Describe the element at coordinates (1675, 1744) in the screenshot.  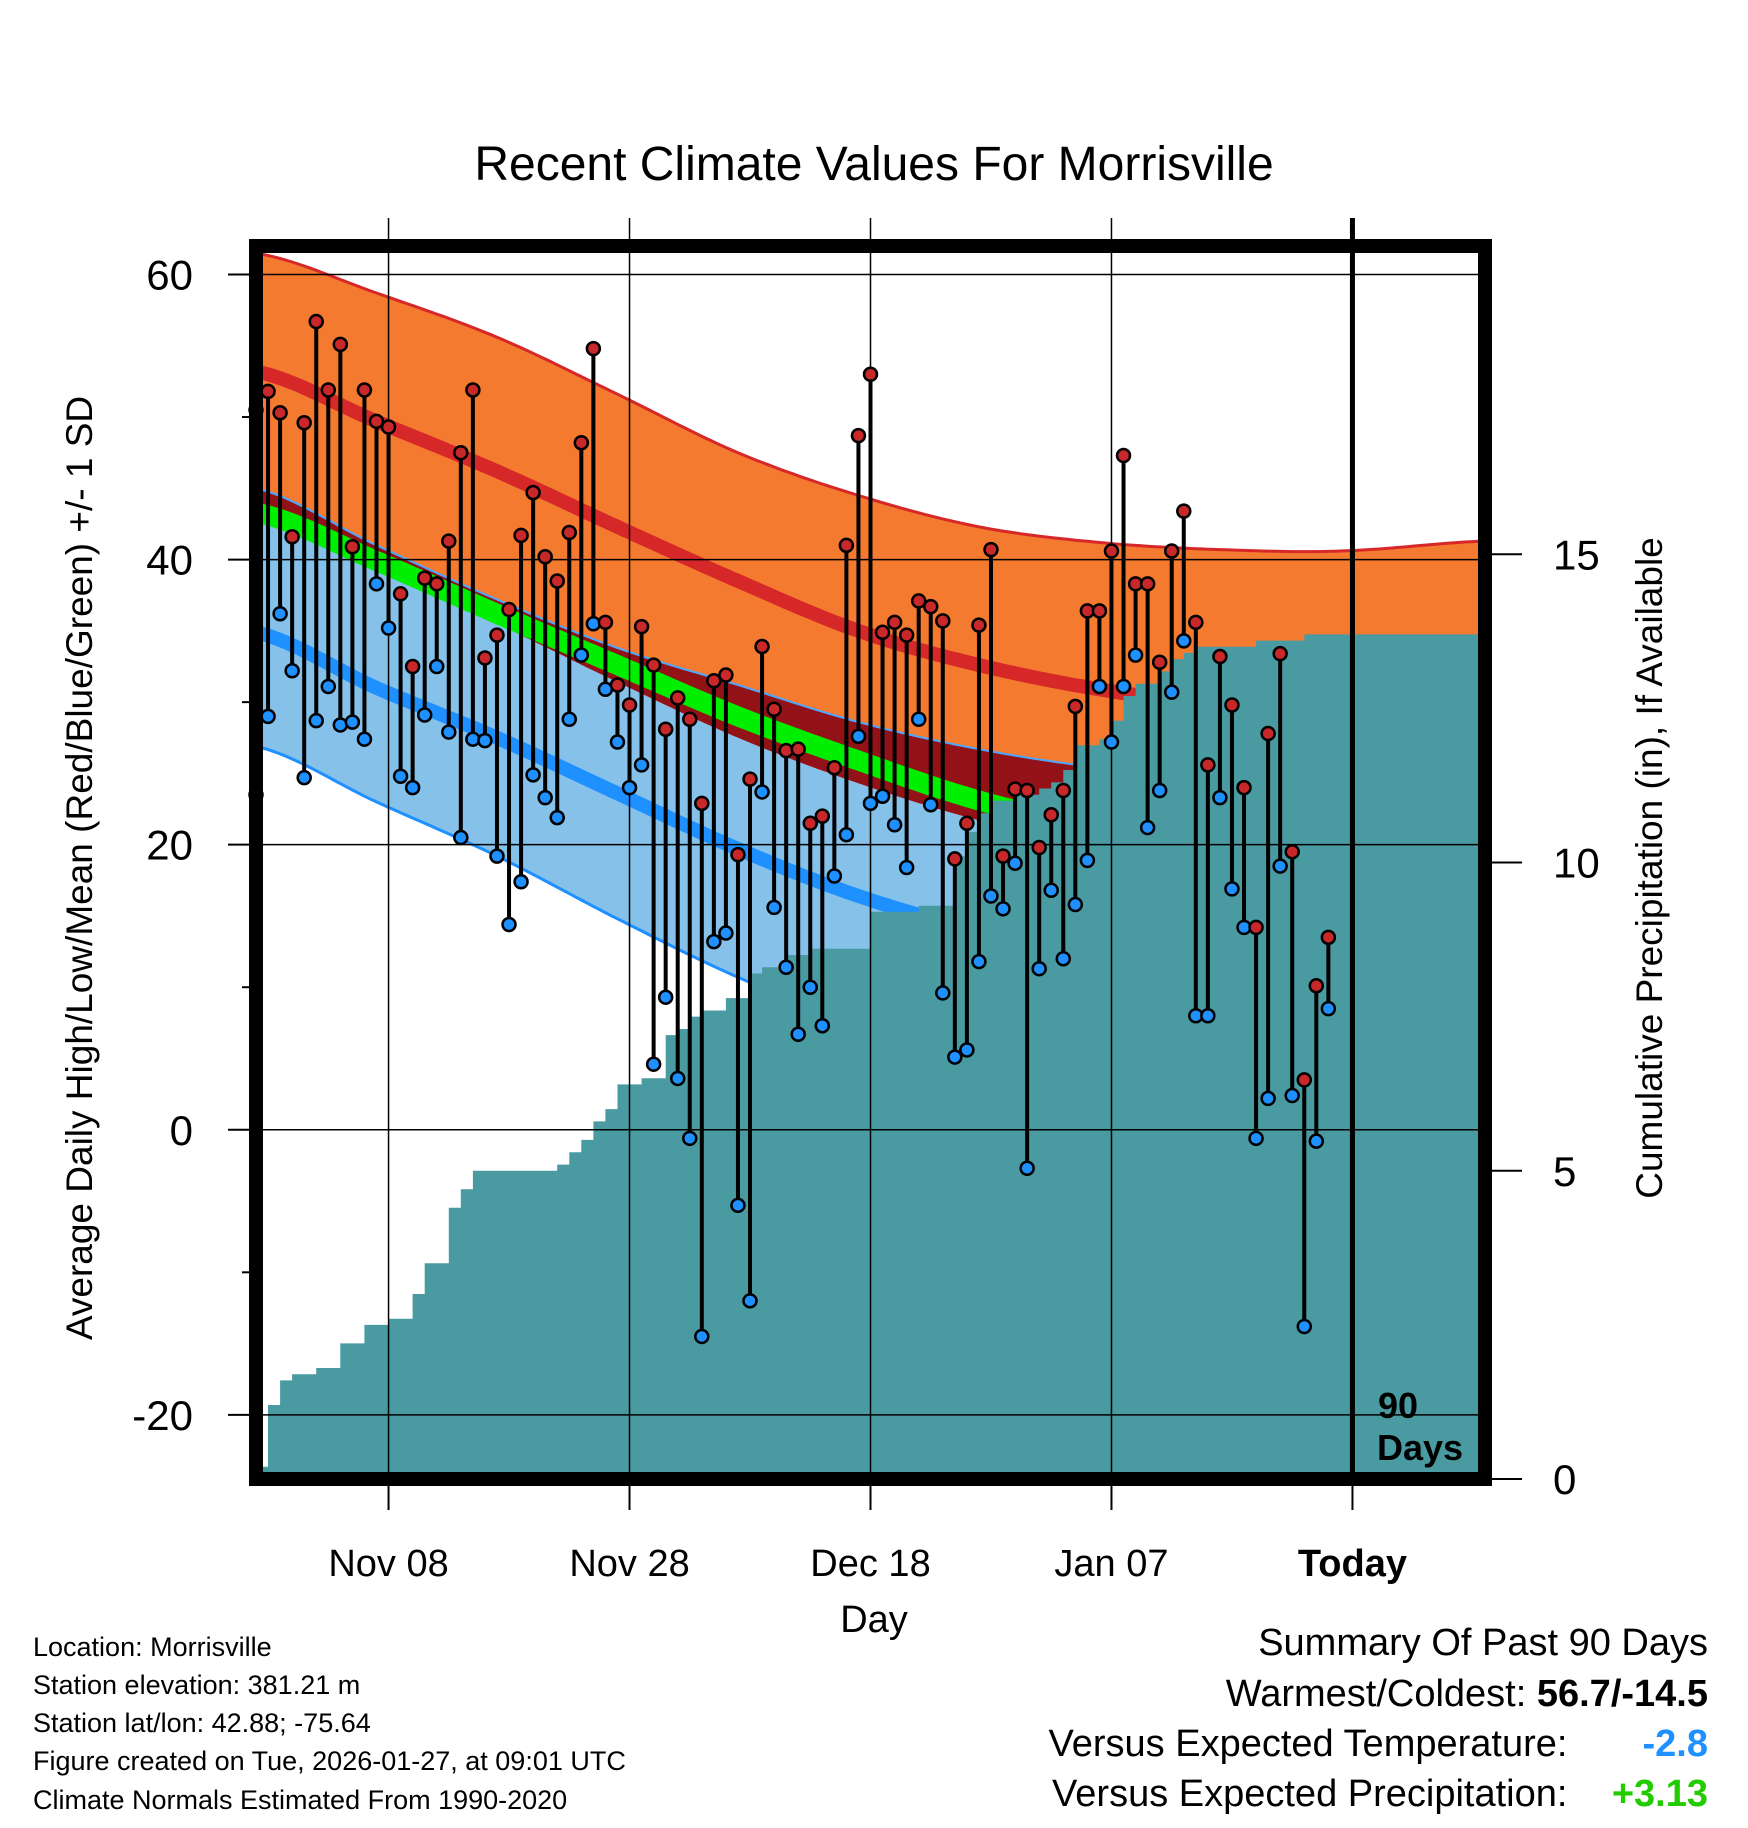
I see `summary-temp-value: -2.8` at that location.